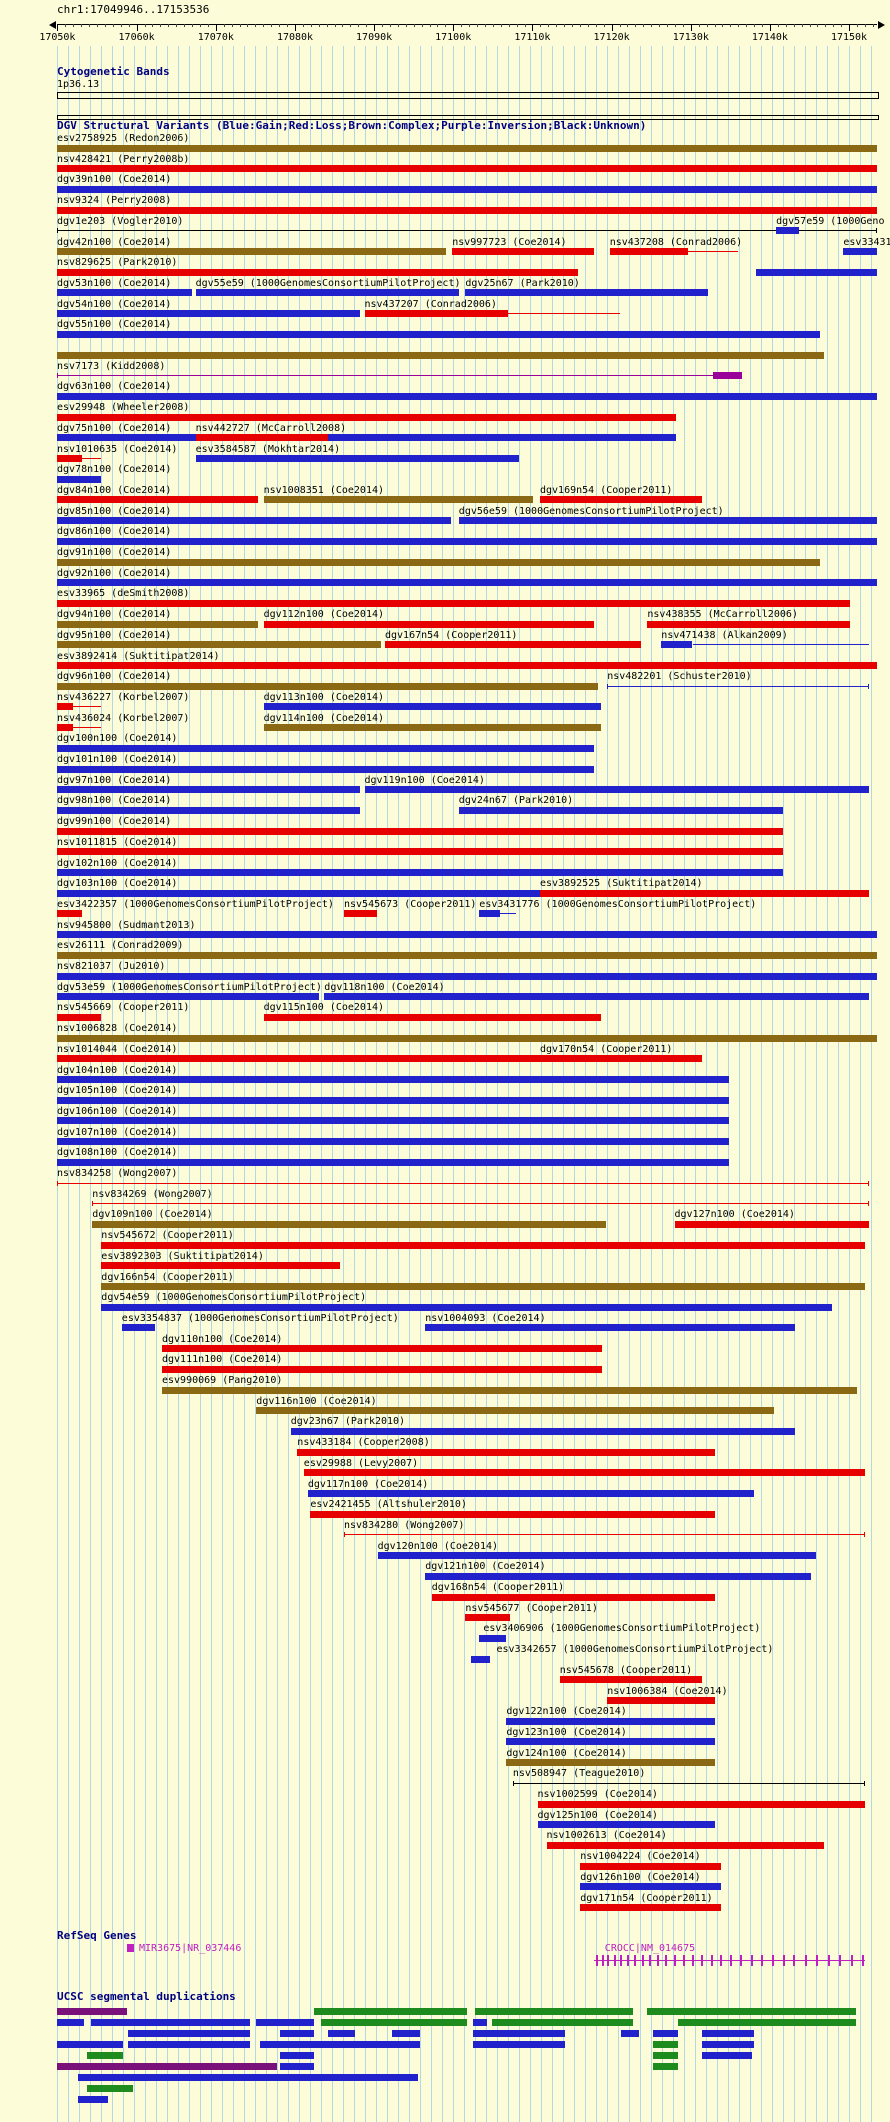  I want to click on gene-glyph, so click(130, 1948).